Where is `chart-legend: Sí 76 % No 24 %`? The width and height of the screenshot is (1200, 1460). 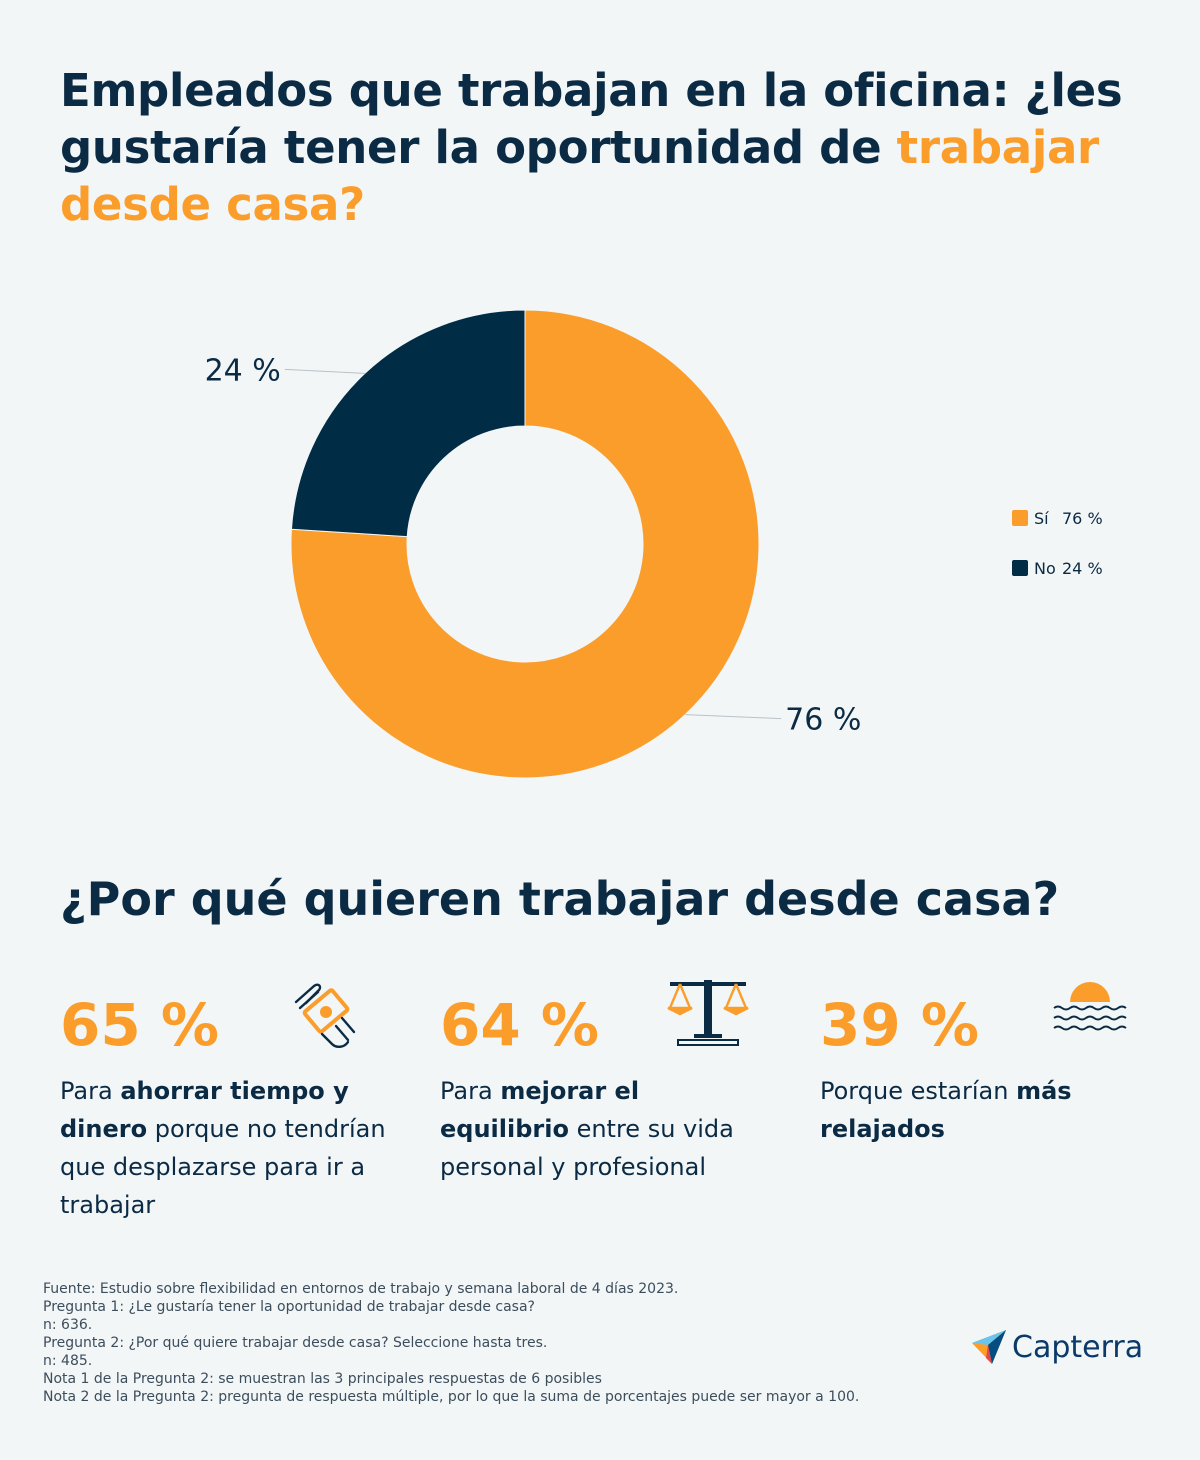 chart-legend: Sí 76 % No 24 % is located at coordinates (1057, 556).